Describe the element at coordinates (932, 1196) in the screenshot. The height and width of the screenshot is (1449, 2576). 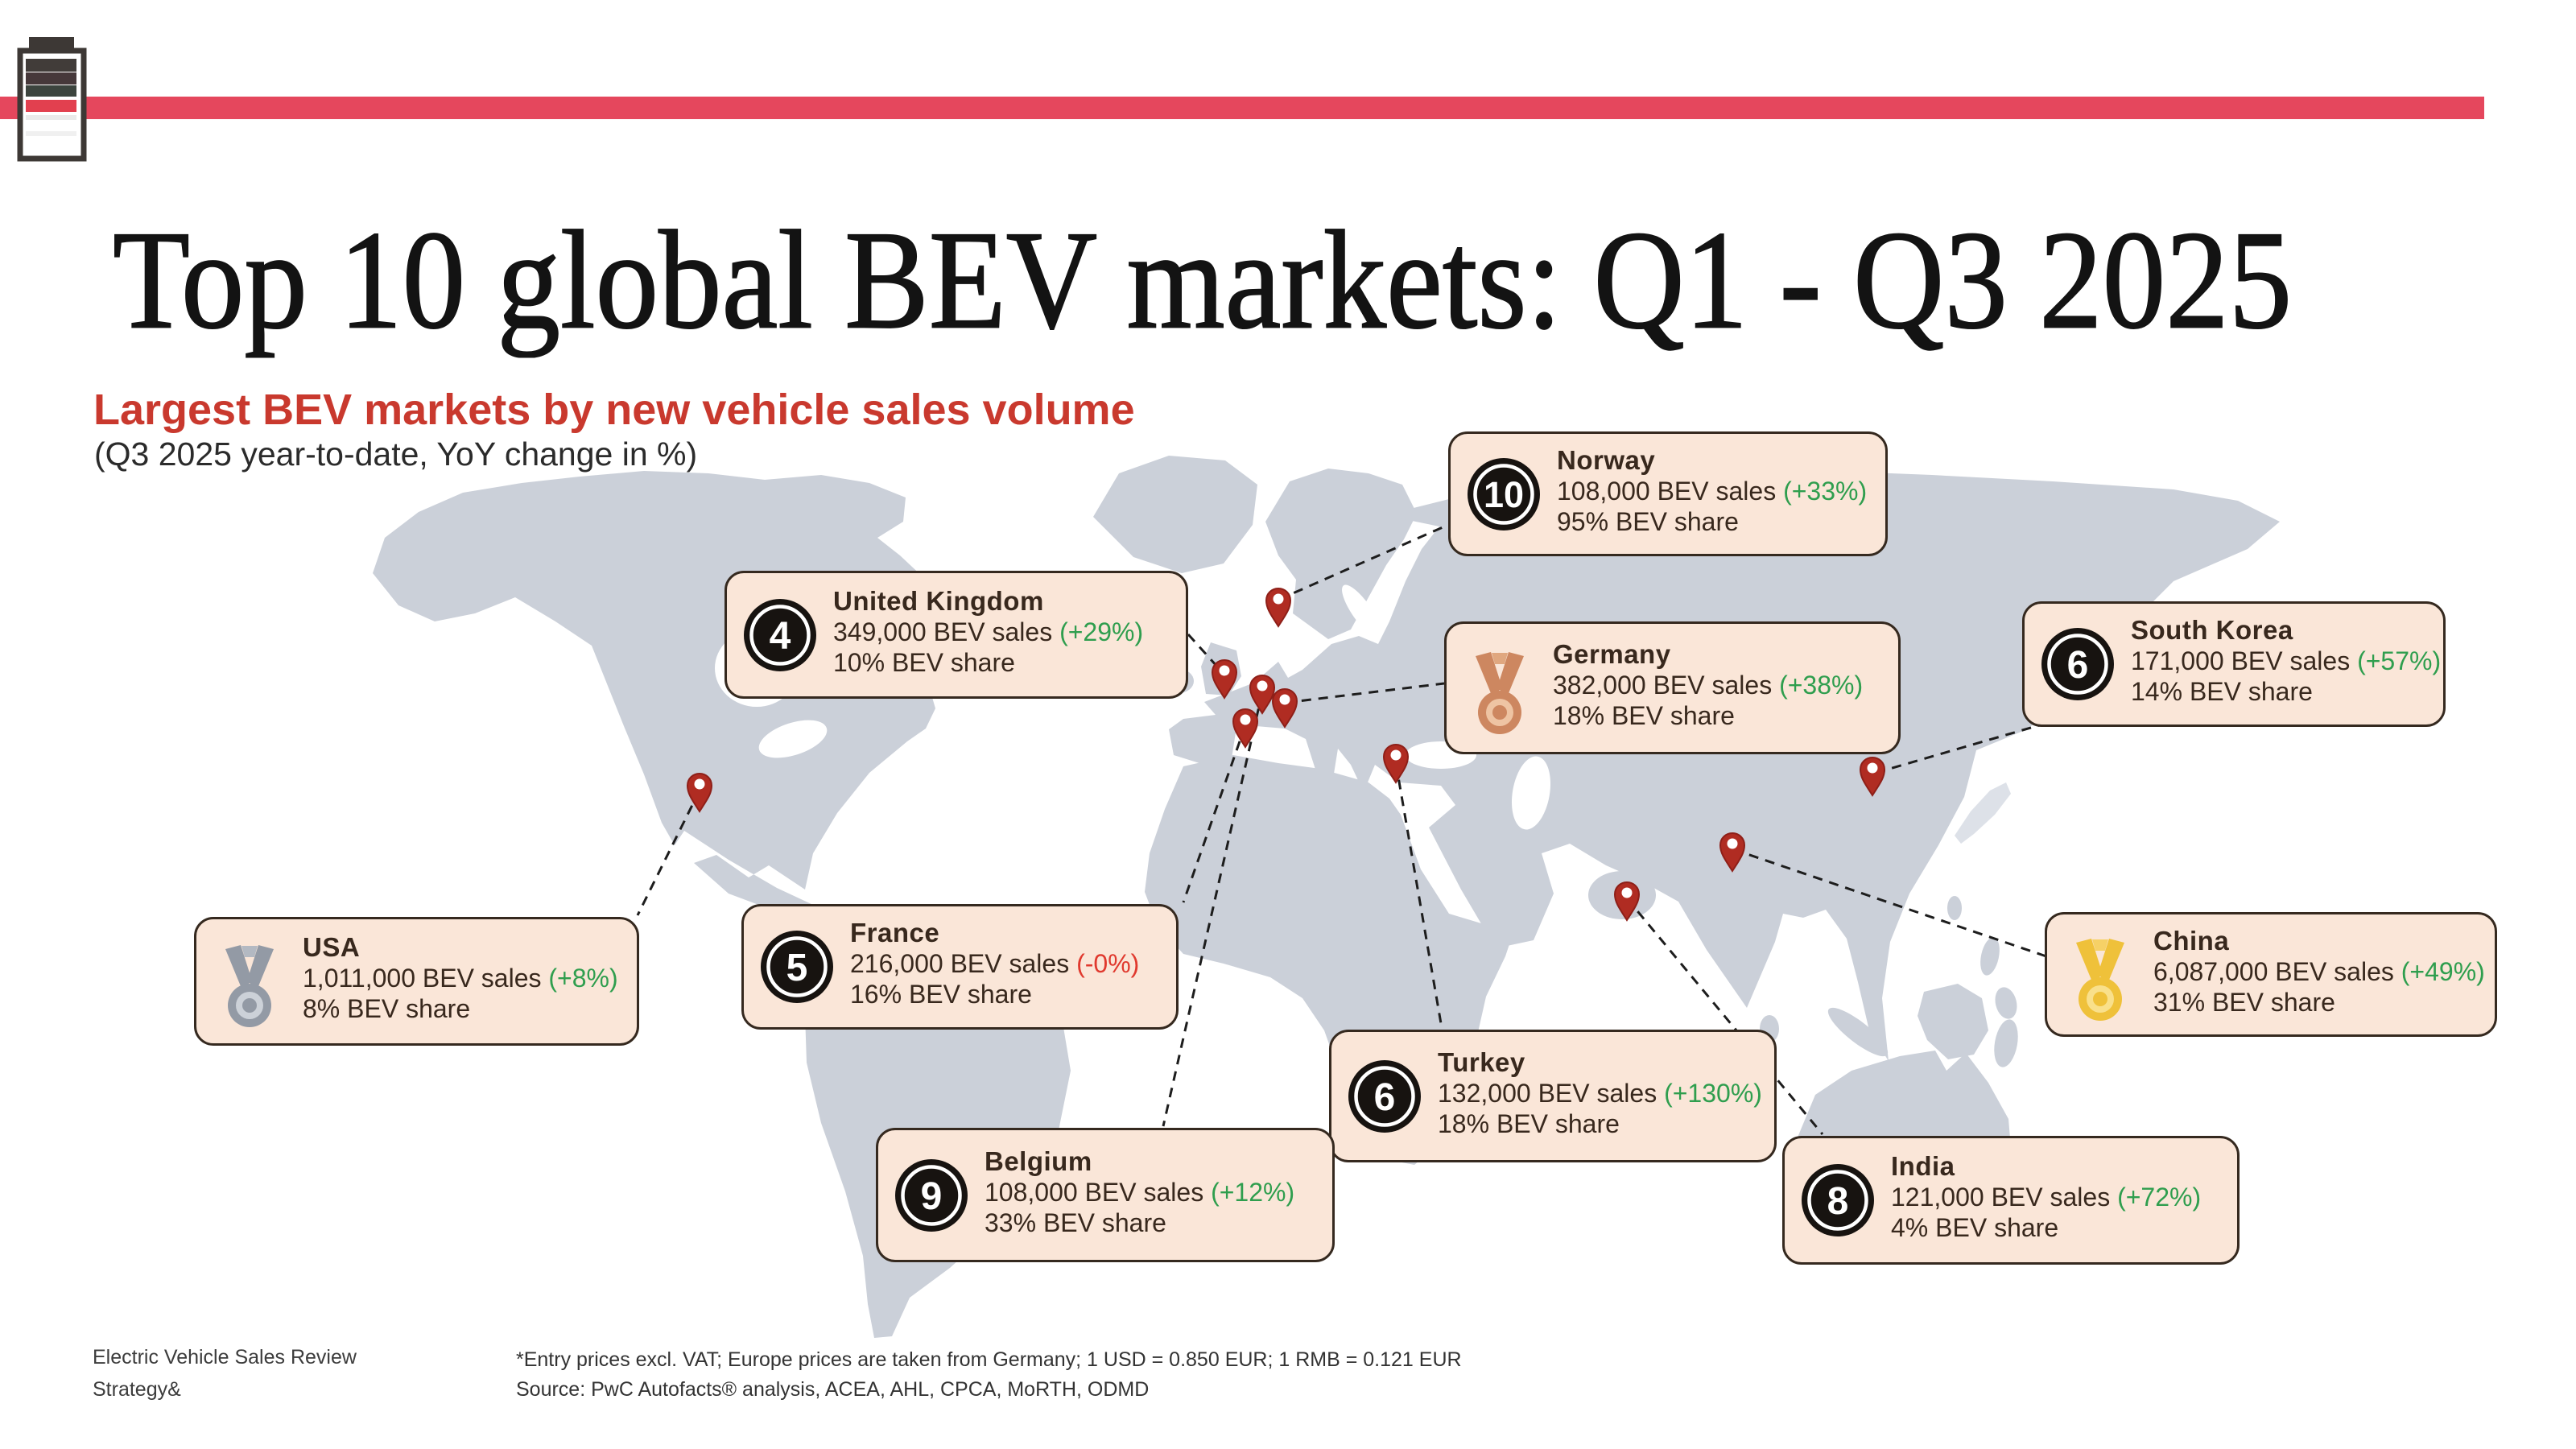
I see `svg-text: 9` at that location.